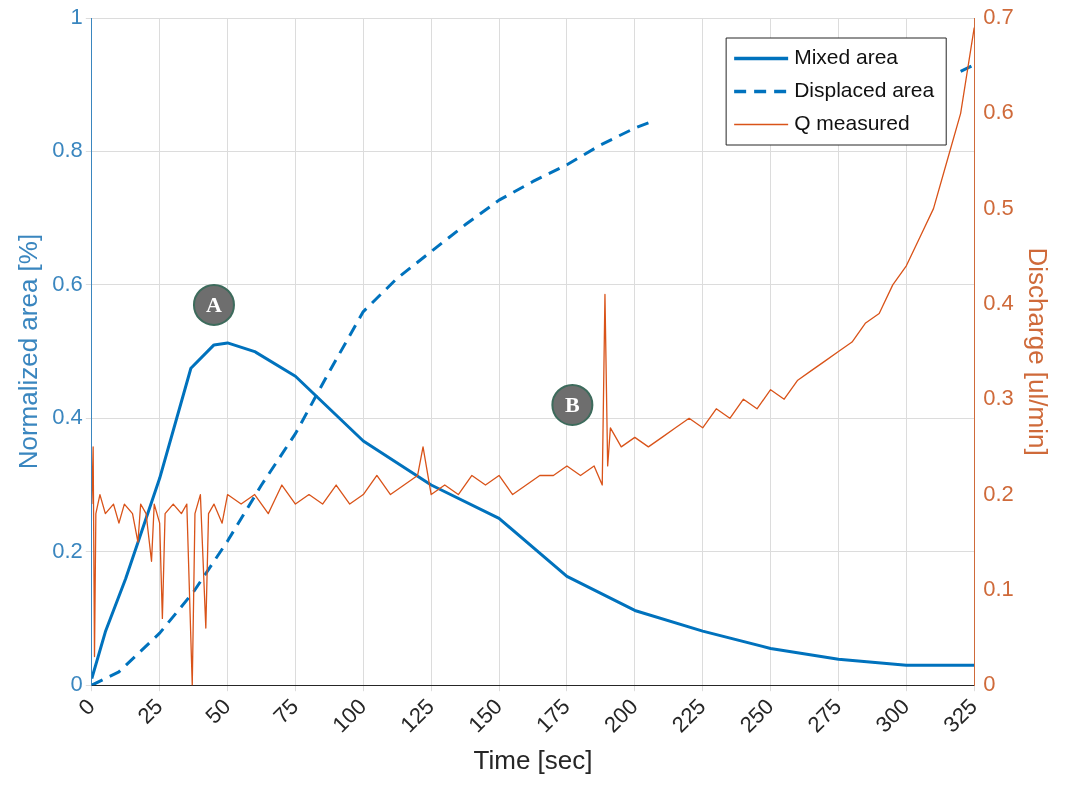 The height and width of the screenshot is (791, 1066). Describe the element at coordinates (824, 715) in the screenshot. I see `x-tick-label: 275` at that location.